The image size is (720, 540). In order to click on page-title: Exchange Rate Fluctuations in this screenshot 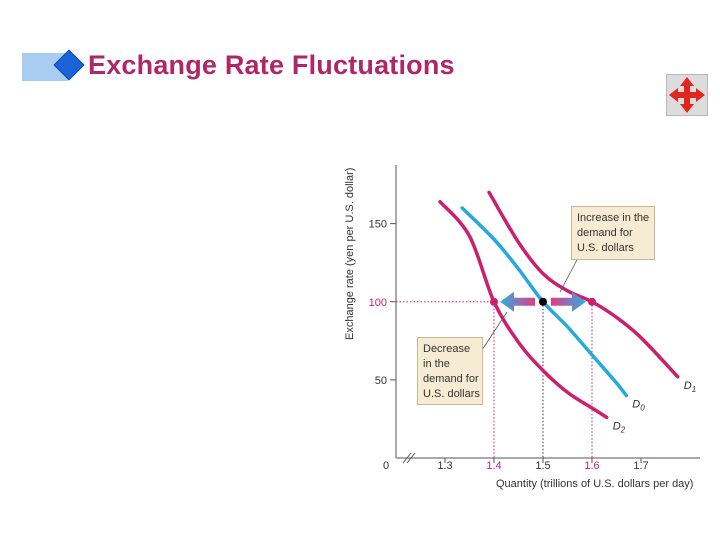, I will do `click(271, 65)`.